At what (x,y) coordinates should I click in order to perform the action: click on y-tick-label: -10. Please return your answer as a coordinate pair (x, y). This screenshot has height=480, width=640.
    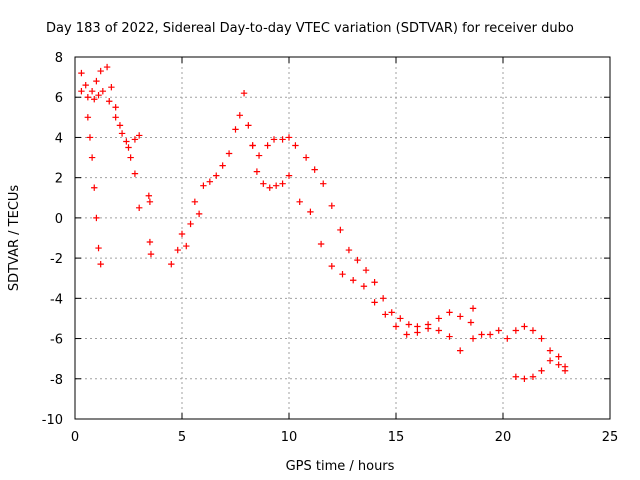
    Looking at the image, I should click on (52, 420).